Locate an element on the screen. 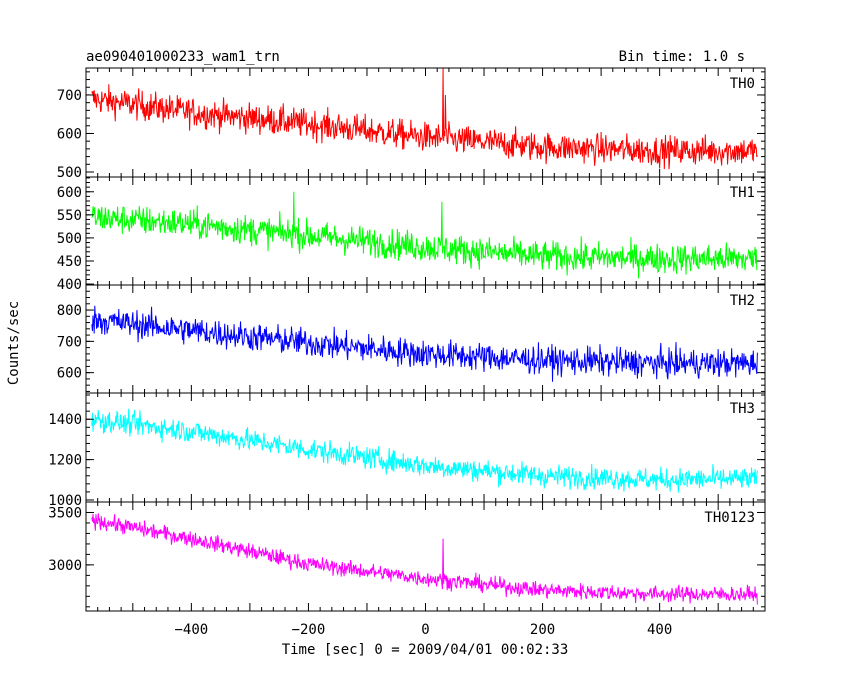 This screenshot has height=680, width=850. y-tick-label: 1000 is located at coordinates (65, 501).